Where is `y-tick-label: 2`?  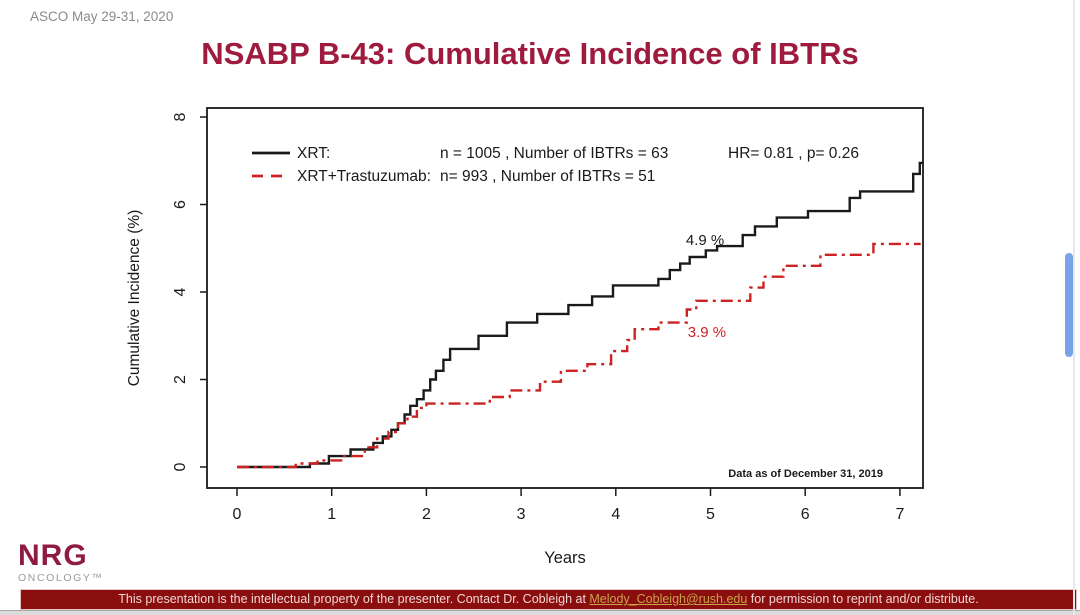 y-tick-label: 2 is located at coordinates (180, 379).